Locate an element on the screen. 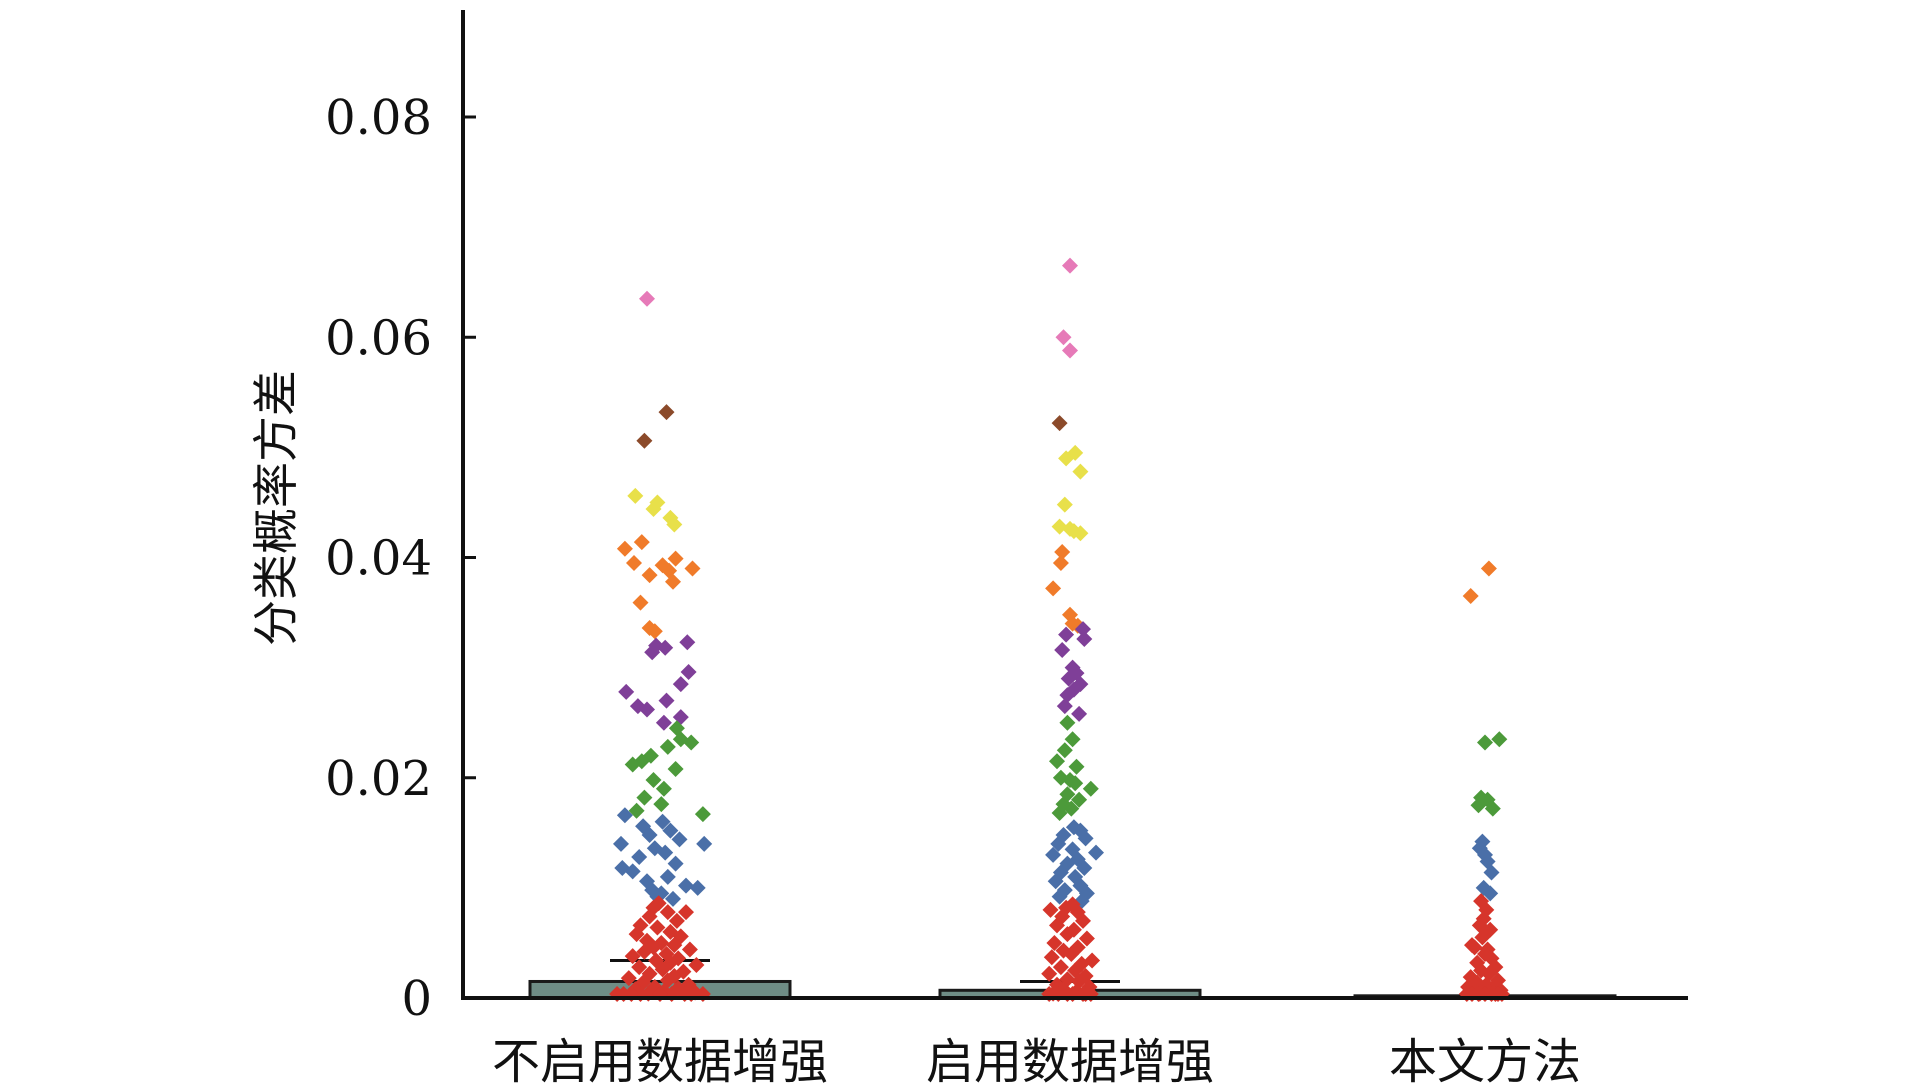 The width and height of the screenshot is (1913, 1087). y-tick-label: 0.06 is located at coordinates (378, 338).